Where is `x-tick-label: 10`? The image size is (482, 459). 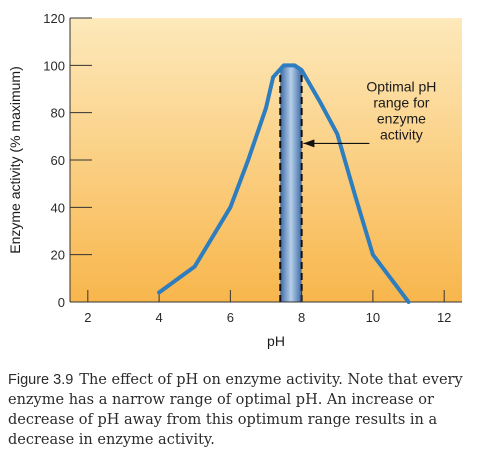 x-tick-label: 10 is located at coordinates (373, 317).